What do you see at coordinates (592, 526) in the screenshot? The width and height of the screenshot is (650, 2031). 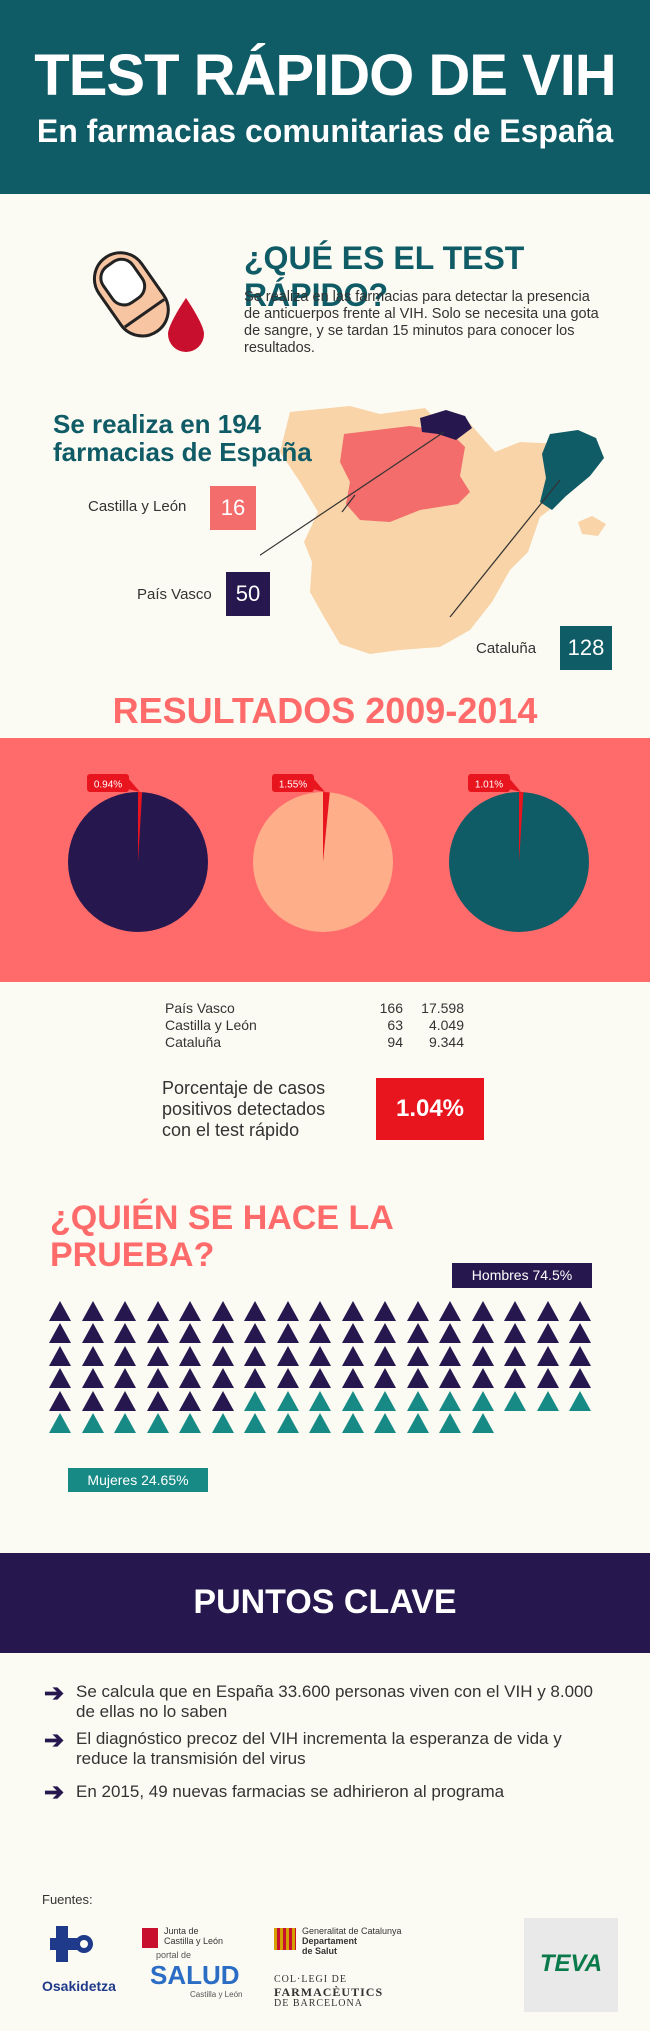 I see `map-islands` at bounding box center [592, 526].